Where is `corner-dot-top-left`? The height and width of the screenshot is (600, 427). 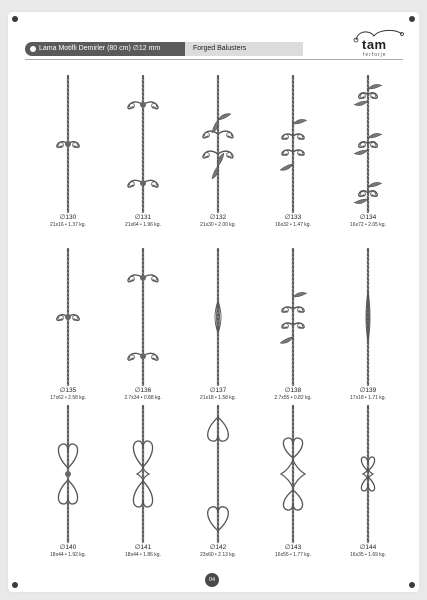 corner-dot-top-left is located at coordinates (15, 19).